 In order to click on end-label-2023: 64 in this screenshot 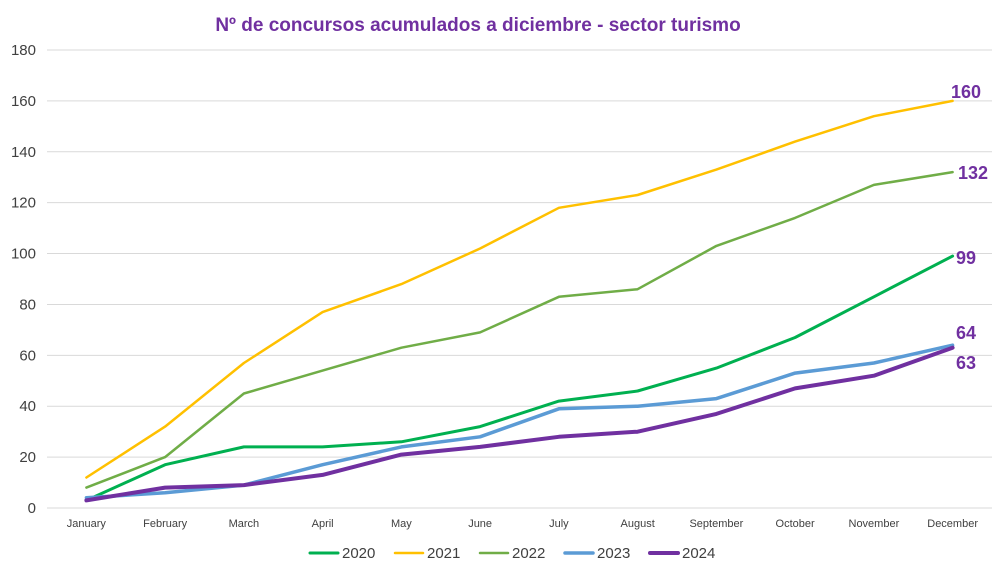, I will do `click(966, 333)`.